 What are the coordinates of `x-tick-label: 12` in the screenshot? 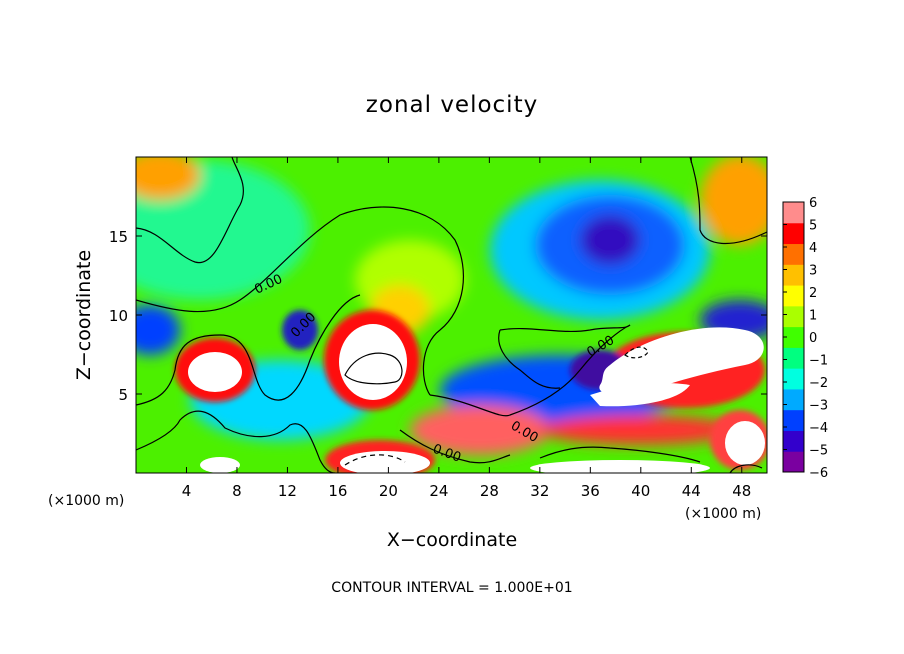 It's located at (287, 491).